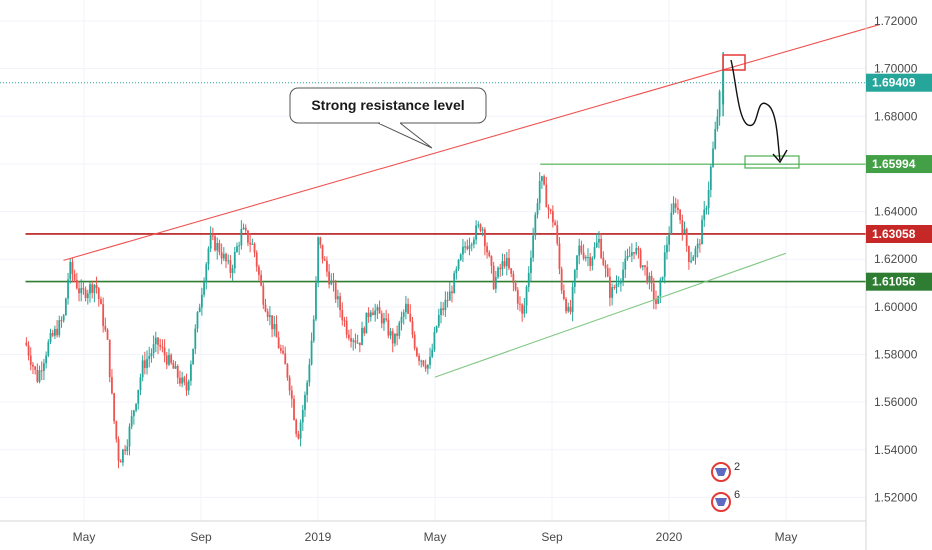 The height and width of the screenshot is (550, 932). What do you see at coordinates (894, 282) in the screenshot?
I see `price-tag-label: 1.61056` at bounding box center [894, 282].